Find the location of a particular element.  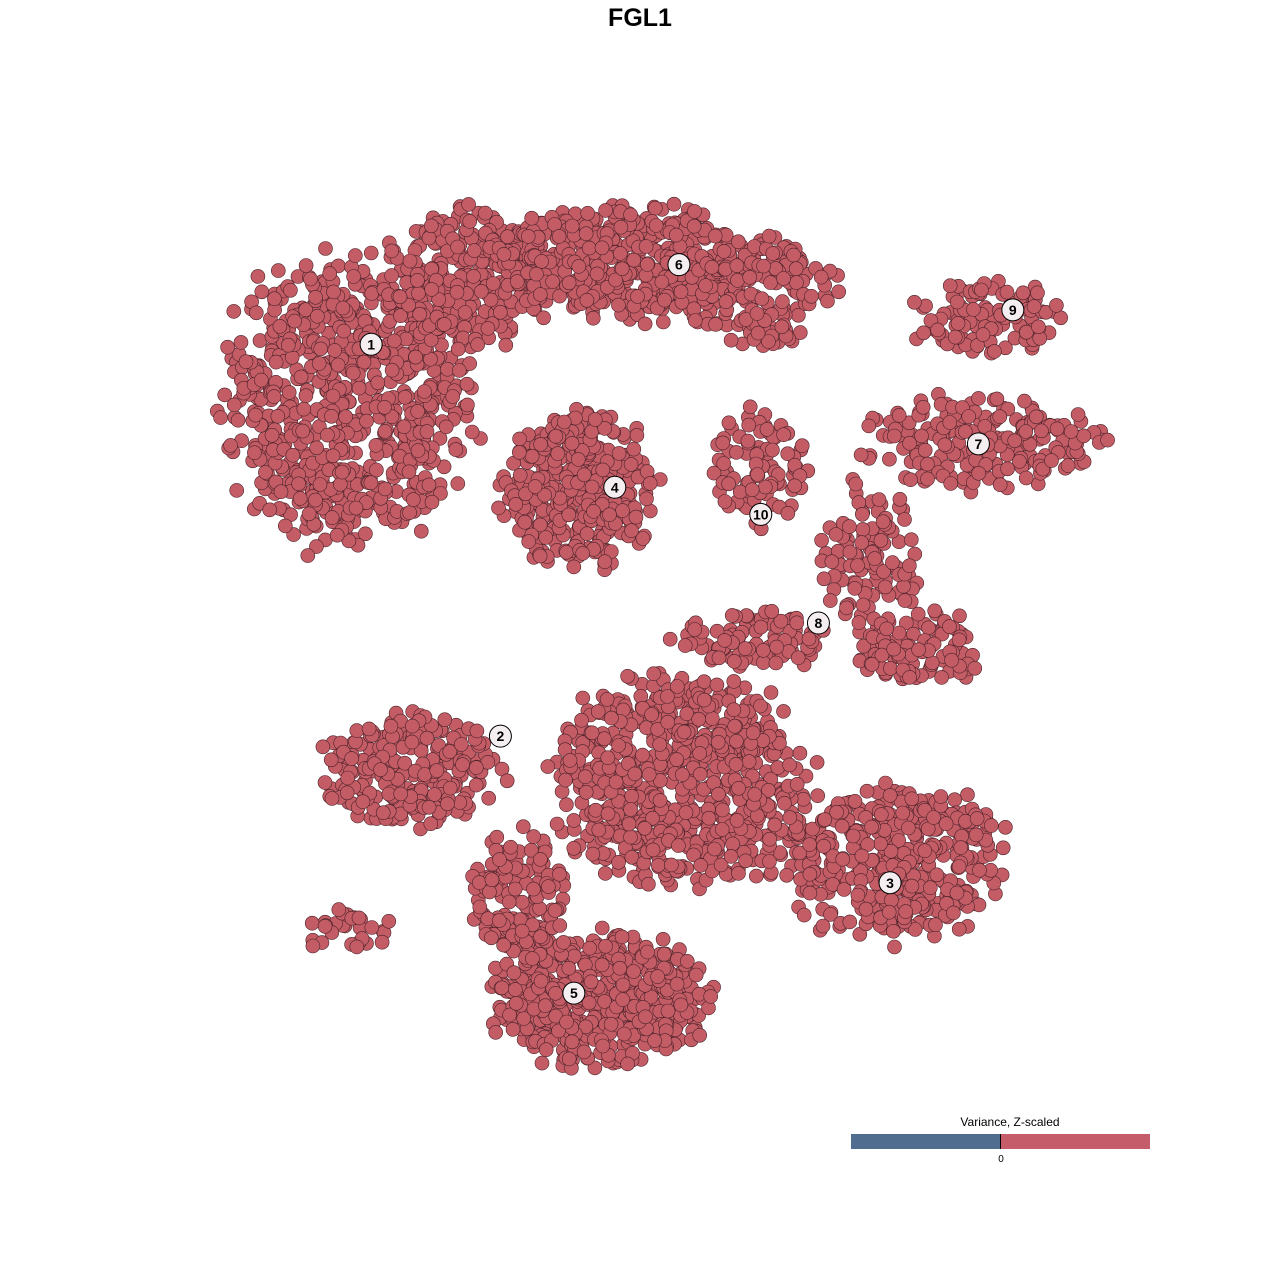

cluster-label-text: 10 is located at coordinates (761, 514).